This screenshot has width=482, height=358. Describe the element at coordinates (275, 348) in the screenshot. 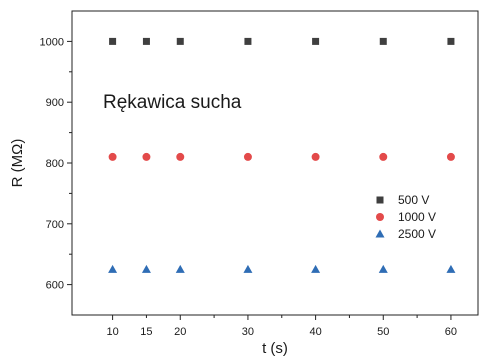

I see `x-axis-title: t (s)` at that location.